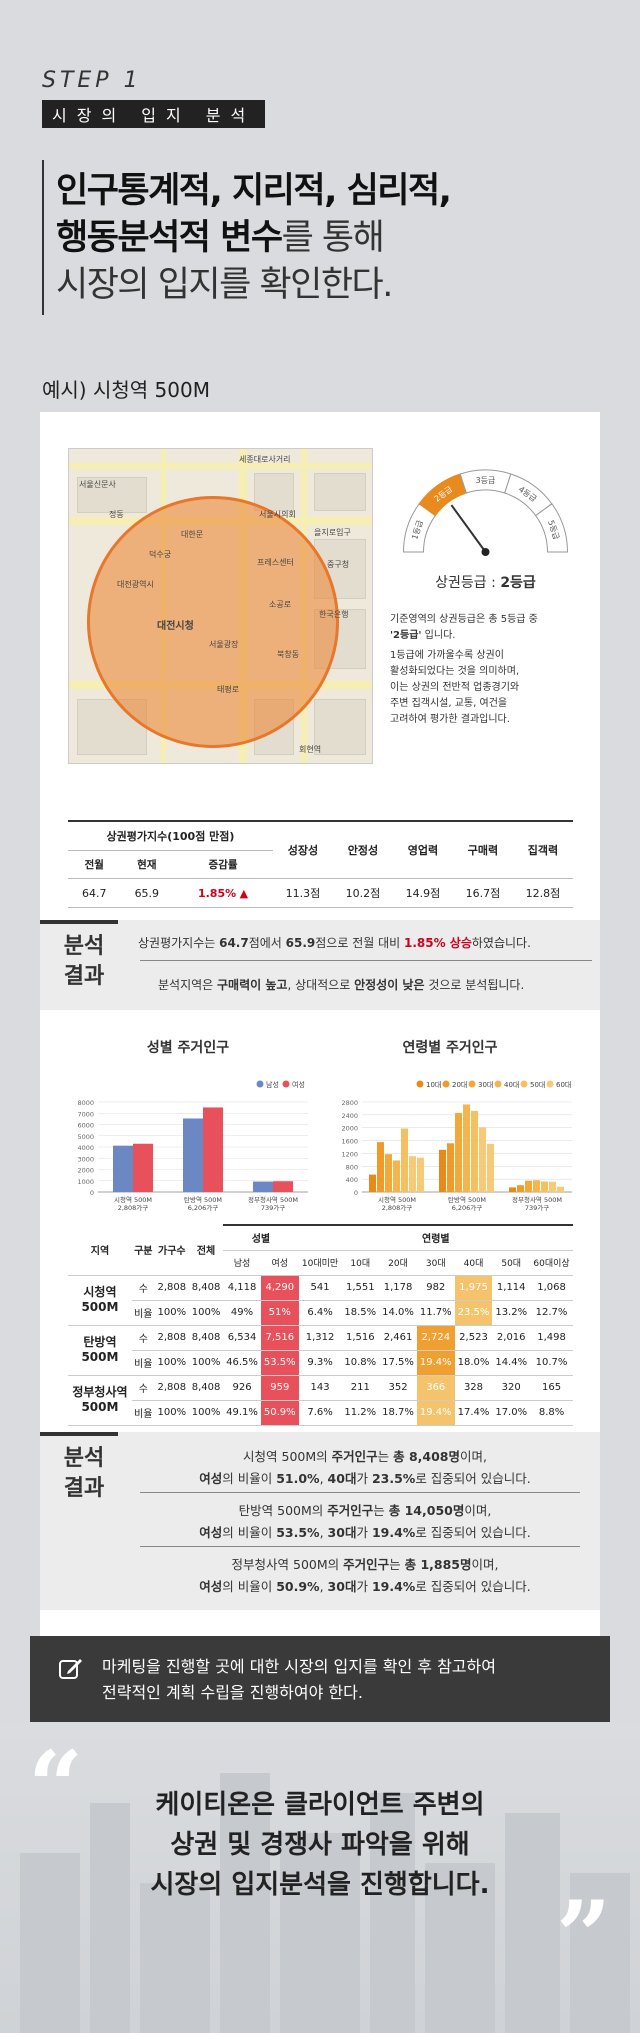 Image resolution: width=640 pixels, height=2033 pixels. Describe the element at coordinates (224, 644) in the screenshot. I see `map-label: 서울광장` at that location.